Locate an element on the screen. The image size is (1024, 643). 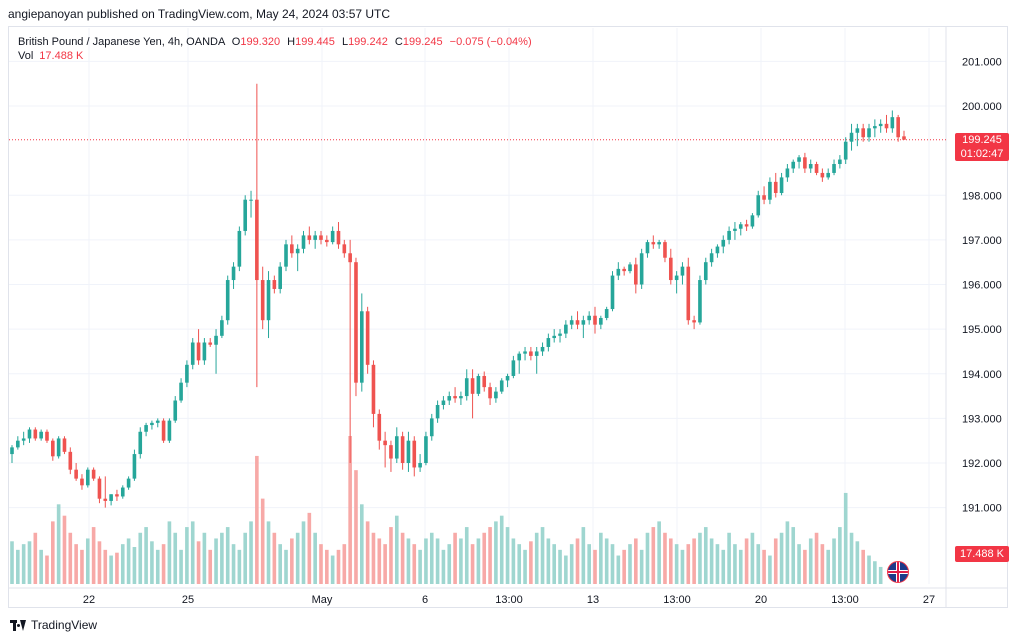
y-tick-label: 194.000 is located at coordinates (982, 375).